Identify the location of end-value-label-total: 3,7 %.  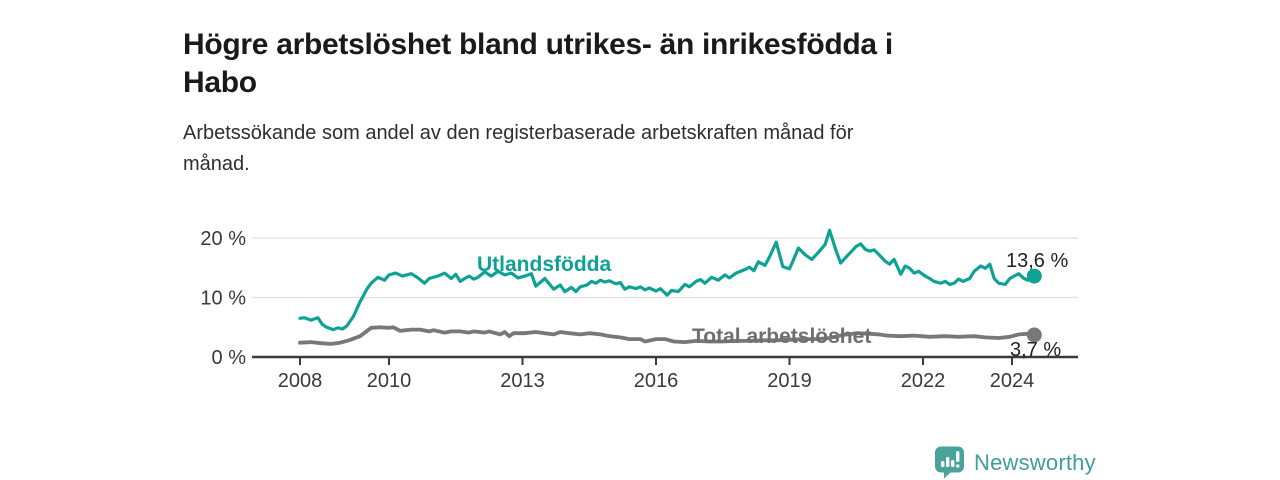
(1036, 350).